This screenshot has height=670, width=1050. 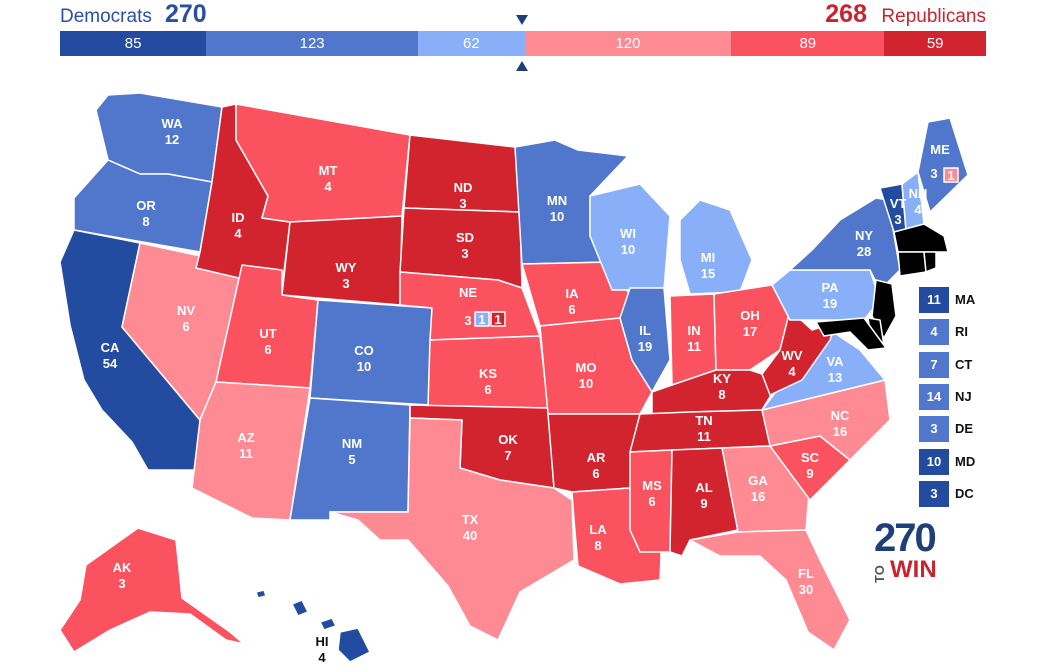 What do you see at coordinates (930, 262) in the screenshot?
I see `state-ri` at bounding box center [930, 262].